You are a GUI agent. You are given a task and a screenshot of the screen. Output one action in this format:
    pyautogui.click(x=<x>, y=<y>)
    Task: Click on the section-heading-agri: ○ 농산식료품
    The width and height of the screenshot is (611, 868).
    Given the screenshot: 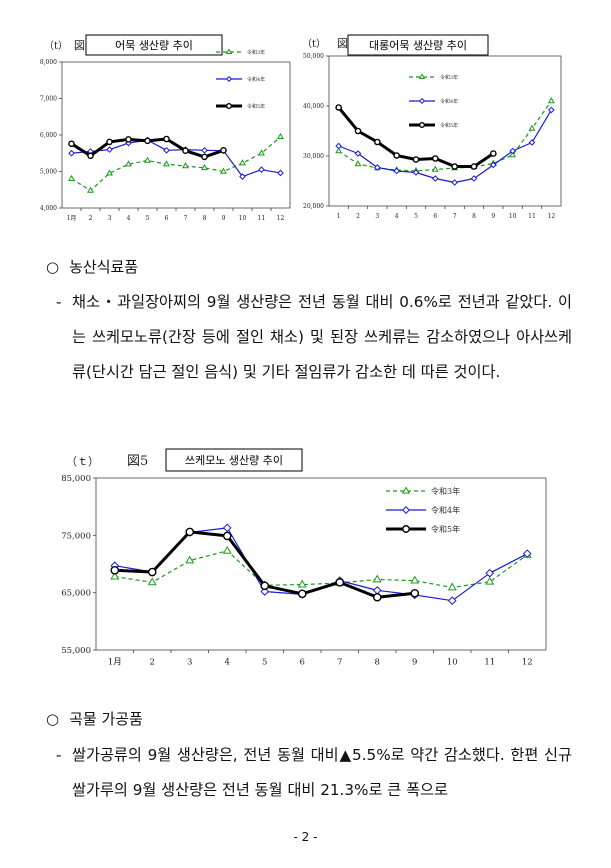 What is the action you would take?
    pyautogui.click(x=92, y=266)
    